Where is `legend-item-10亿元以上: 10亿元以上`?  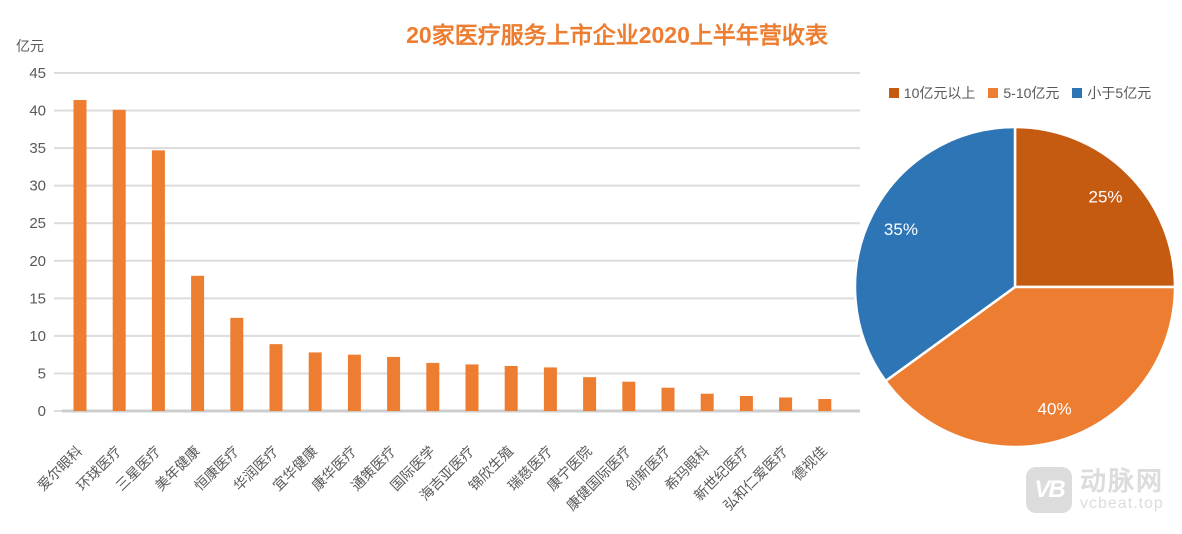
legend-item-10亿元以上: 10亿元以上 is located at coordinates (932, 93).